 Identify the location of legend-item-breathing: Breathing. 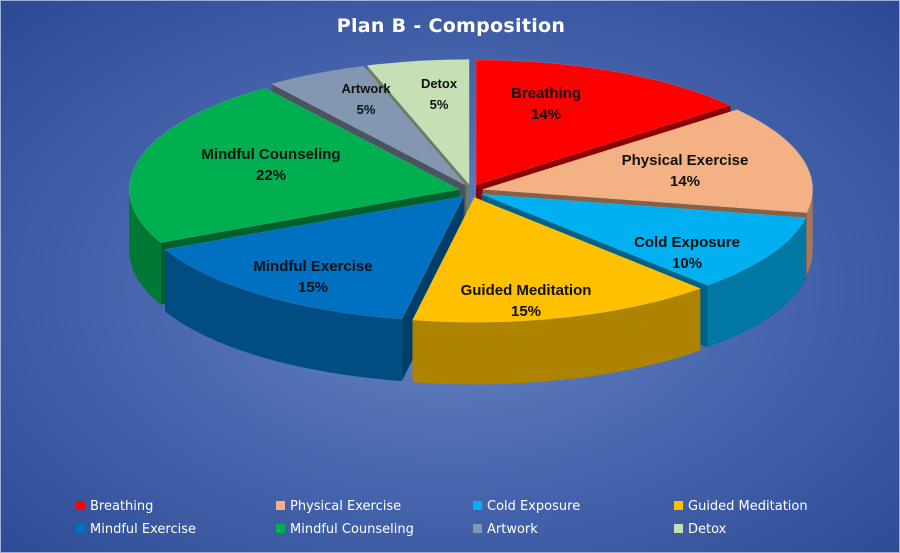
(114, 507).